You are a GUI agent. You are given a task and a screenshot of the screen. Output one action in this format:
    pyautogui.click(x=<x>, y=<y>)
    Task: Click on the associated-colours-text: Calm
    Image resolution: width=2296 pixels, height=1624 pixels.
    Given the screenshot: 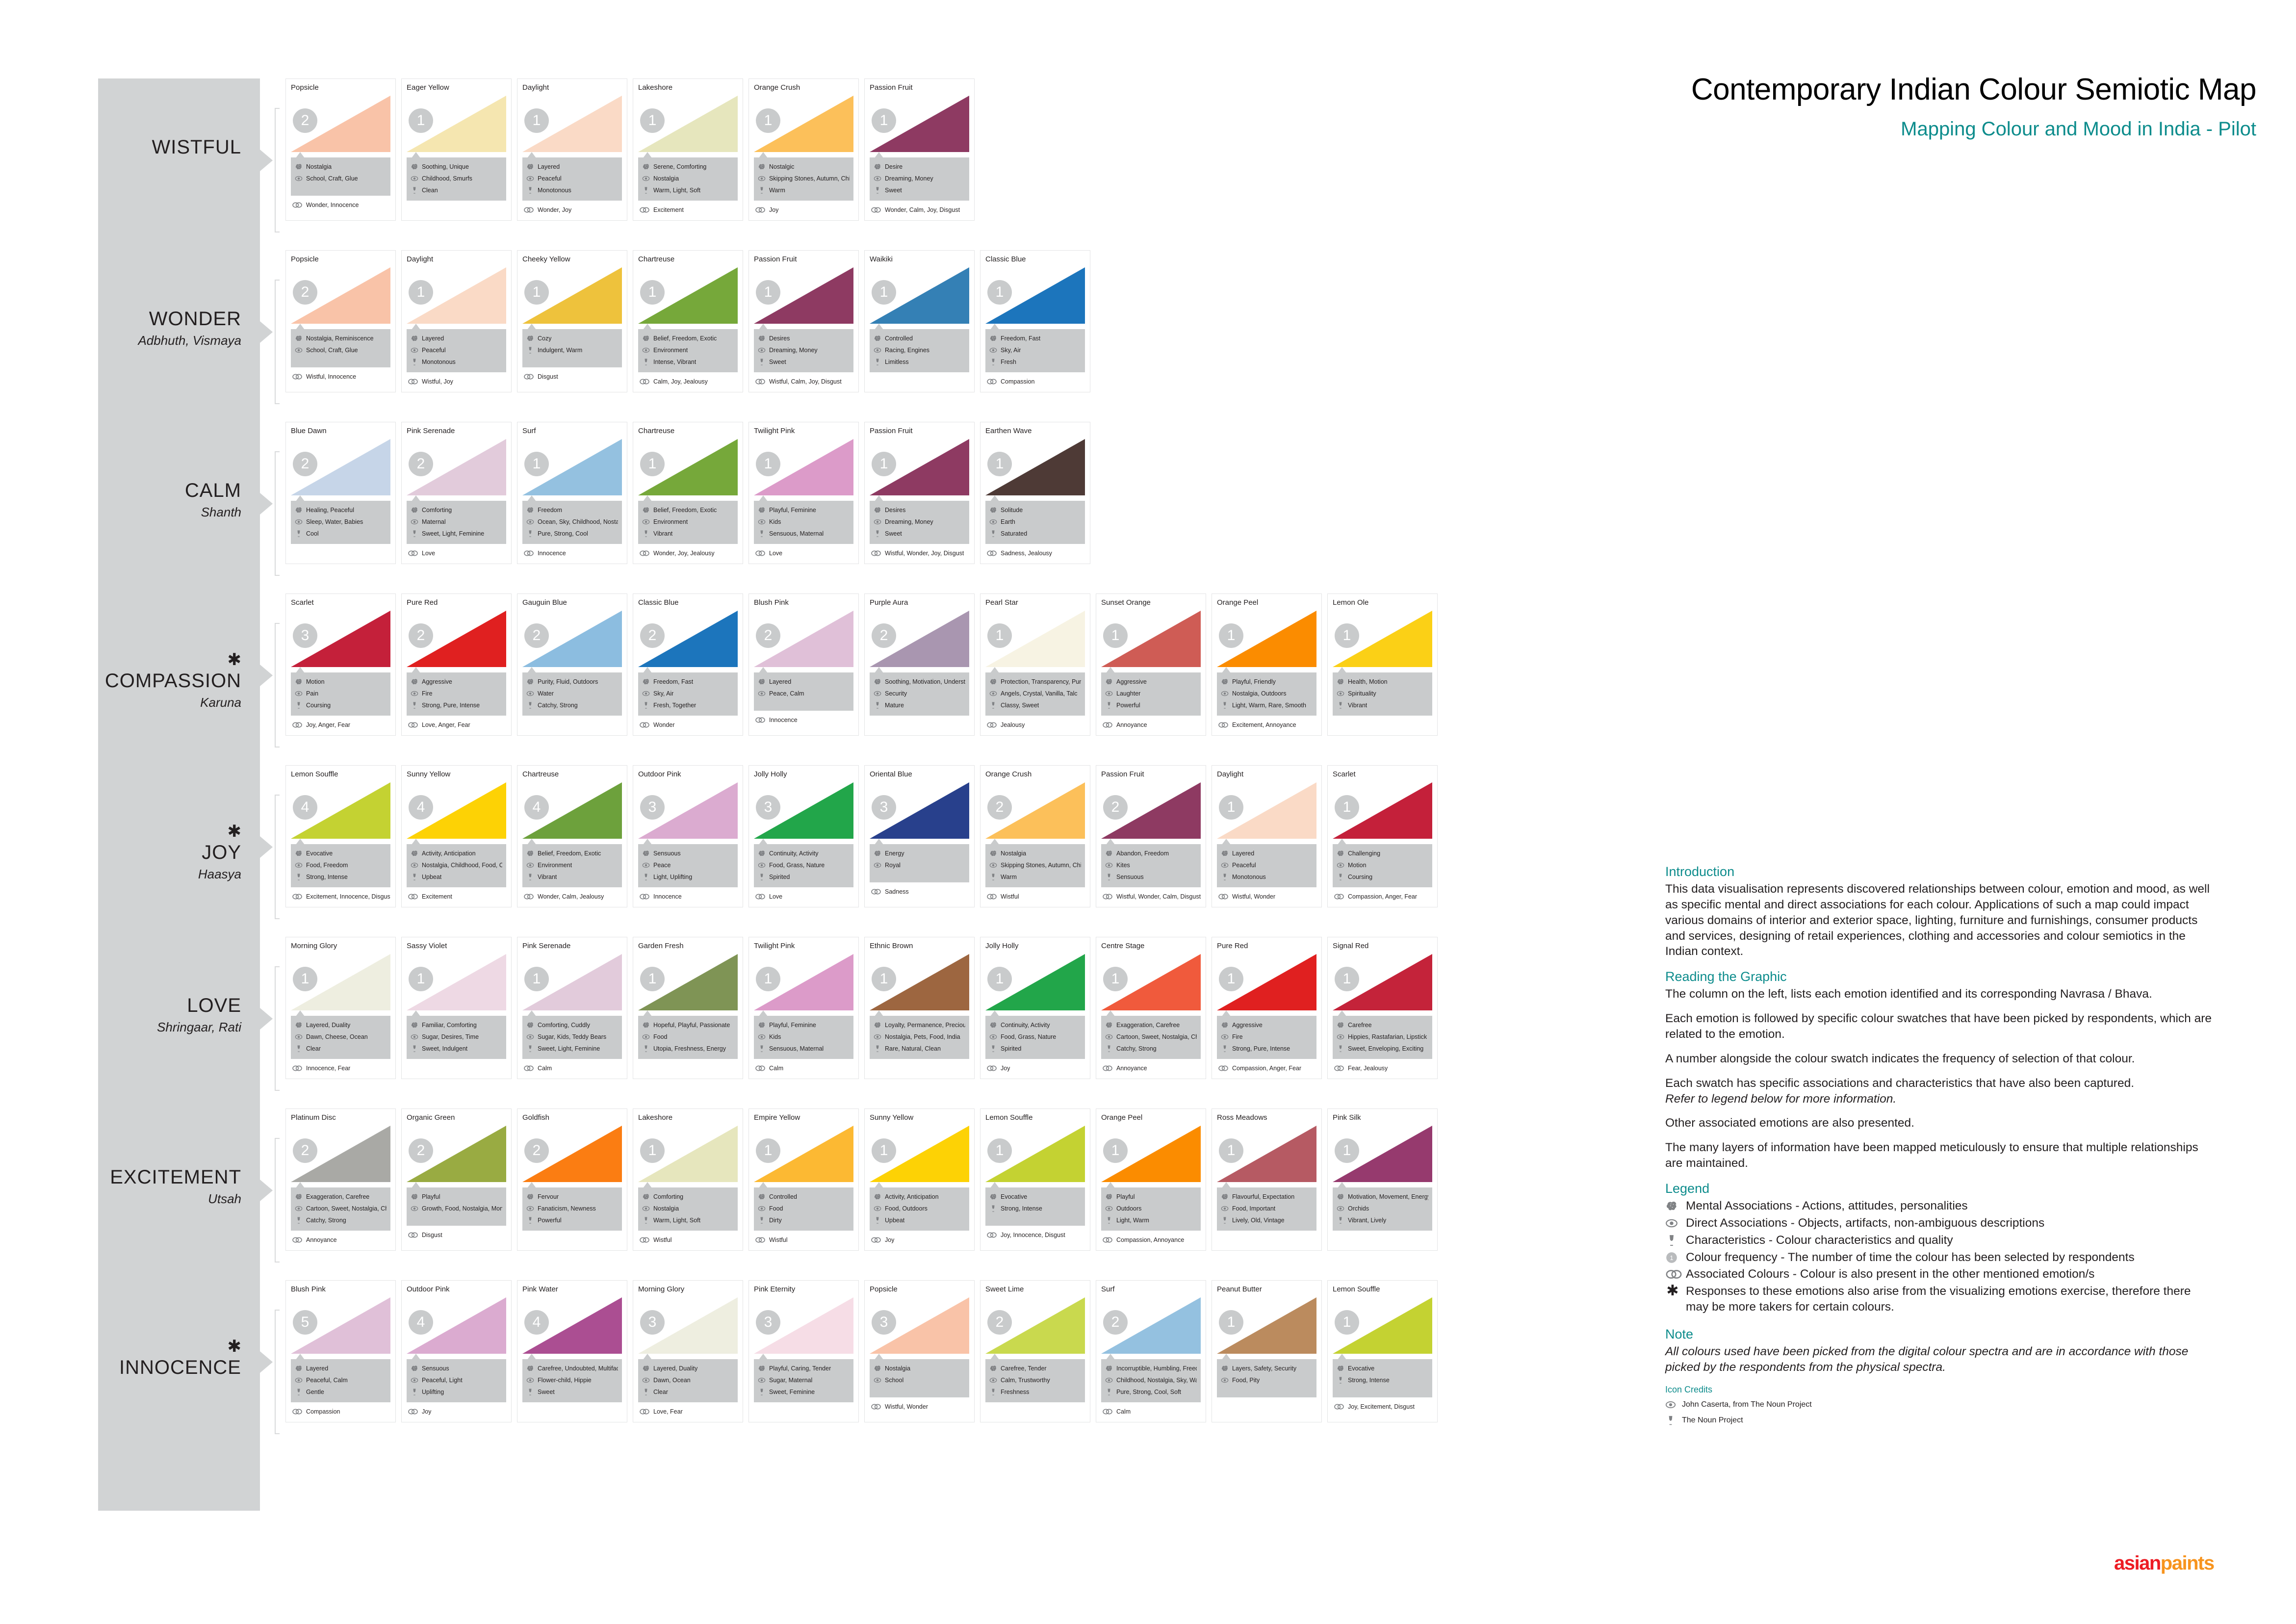 What is the action you would take?
    pyautogui.click(x=545, y=1068)
    